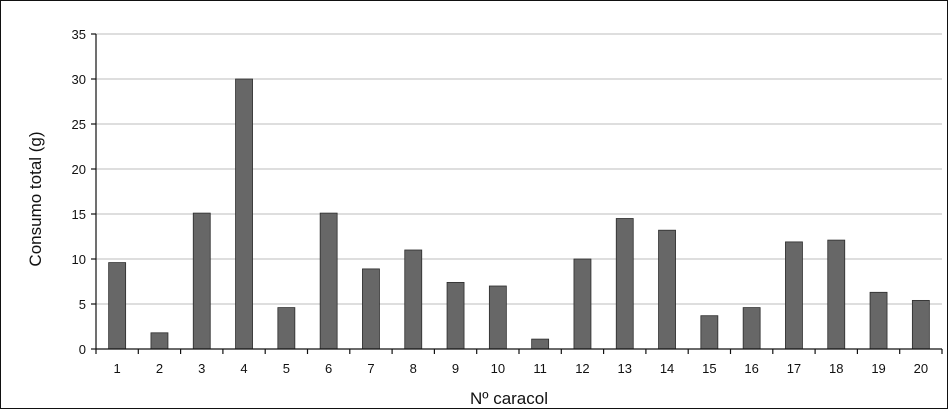 This screenshot has width=948, height=410. What do you see at coordinates (709, 368) in the screenshot?
I see `x-tick-label: 15` at bounding box center [709, 368].